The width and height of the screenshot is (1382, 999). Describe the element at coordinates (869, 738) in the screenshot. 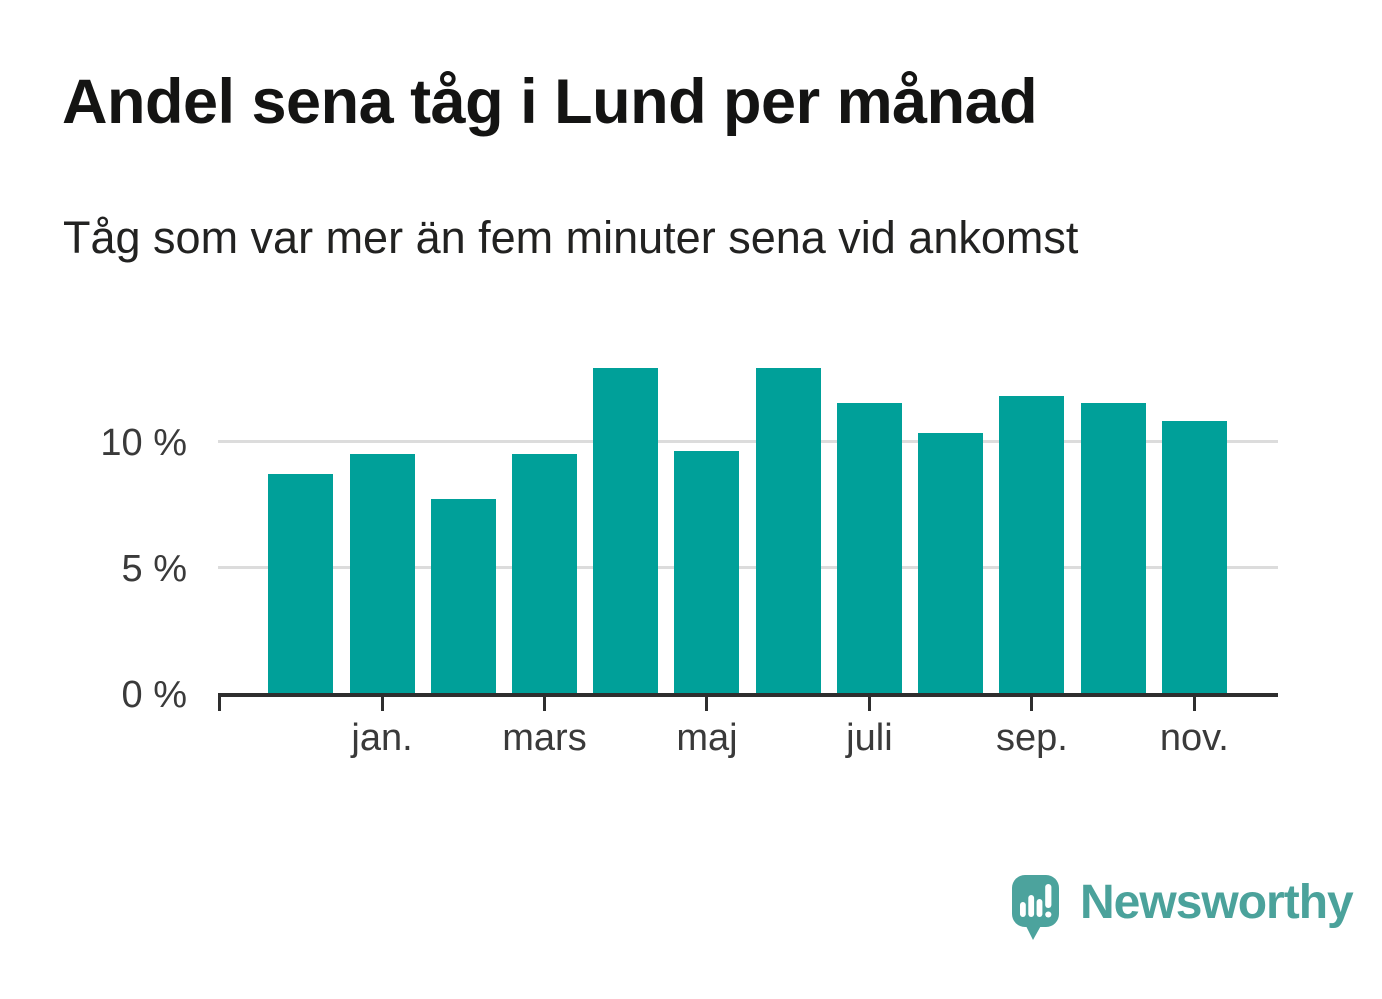

I see `x-axis-label: juli` at that location.